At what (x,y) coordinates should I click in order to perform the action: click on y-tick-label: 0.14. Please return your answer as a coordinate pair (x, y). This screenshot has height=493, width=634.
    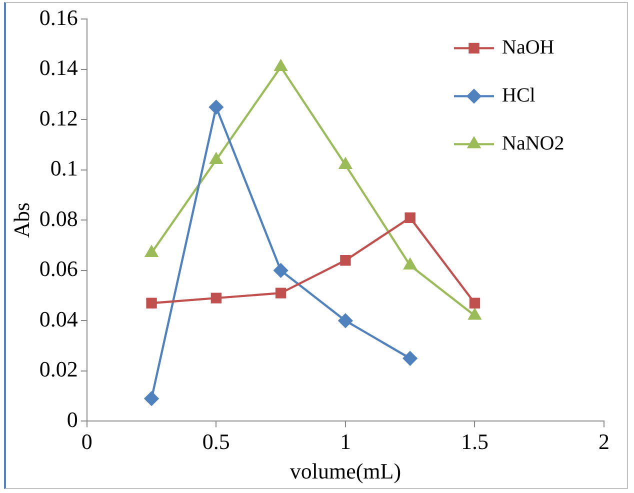
    Looking at the image, I should click on (58, 67).